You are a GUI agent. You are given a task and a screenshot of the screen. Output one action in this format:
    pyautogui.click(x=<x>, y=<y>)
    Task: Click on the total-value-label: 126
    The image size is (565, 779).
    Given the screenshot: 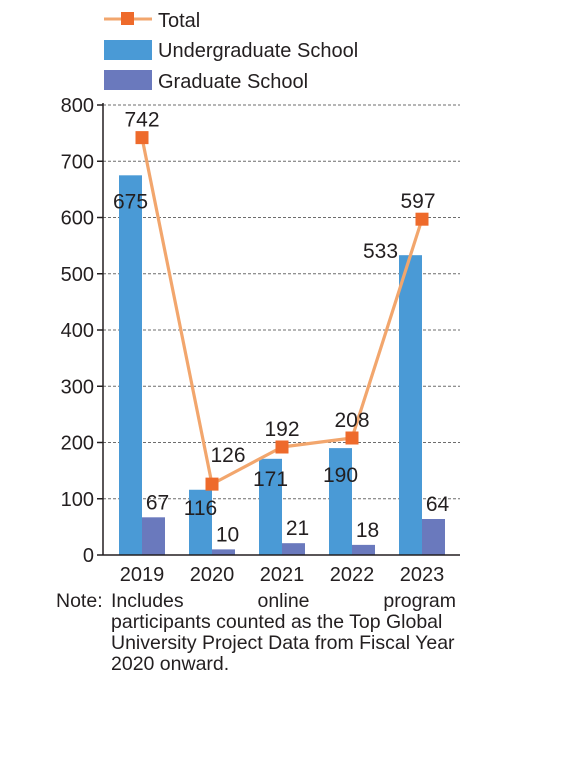 What is the action you would take?
    pyautogui.click(x=227, y=455)
    